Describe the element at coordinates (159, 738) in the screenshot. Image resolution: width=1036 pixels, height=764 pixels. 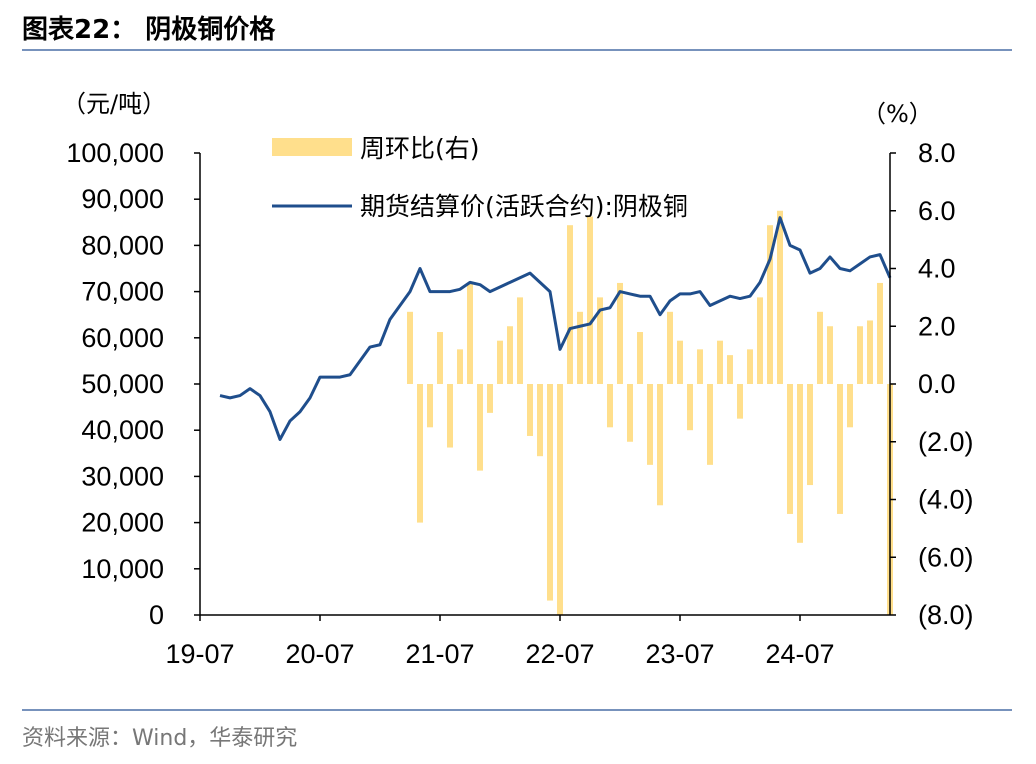
I see `source-note: 资料来源：Wind，华泰研究` at that location.